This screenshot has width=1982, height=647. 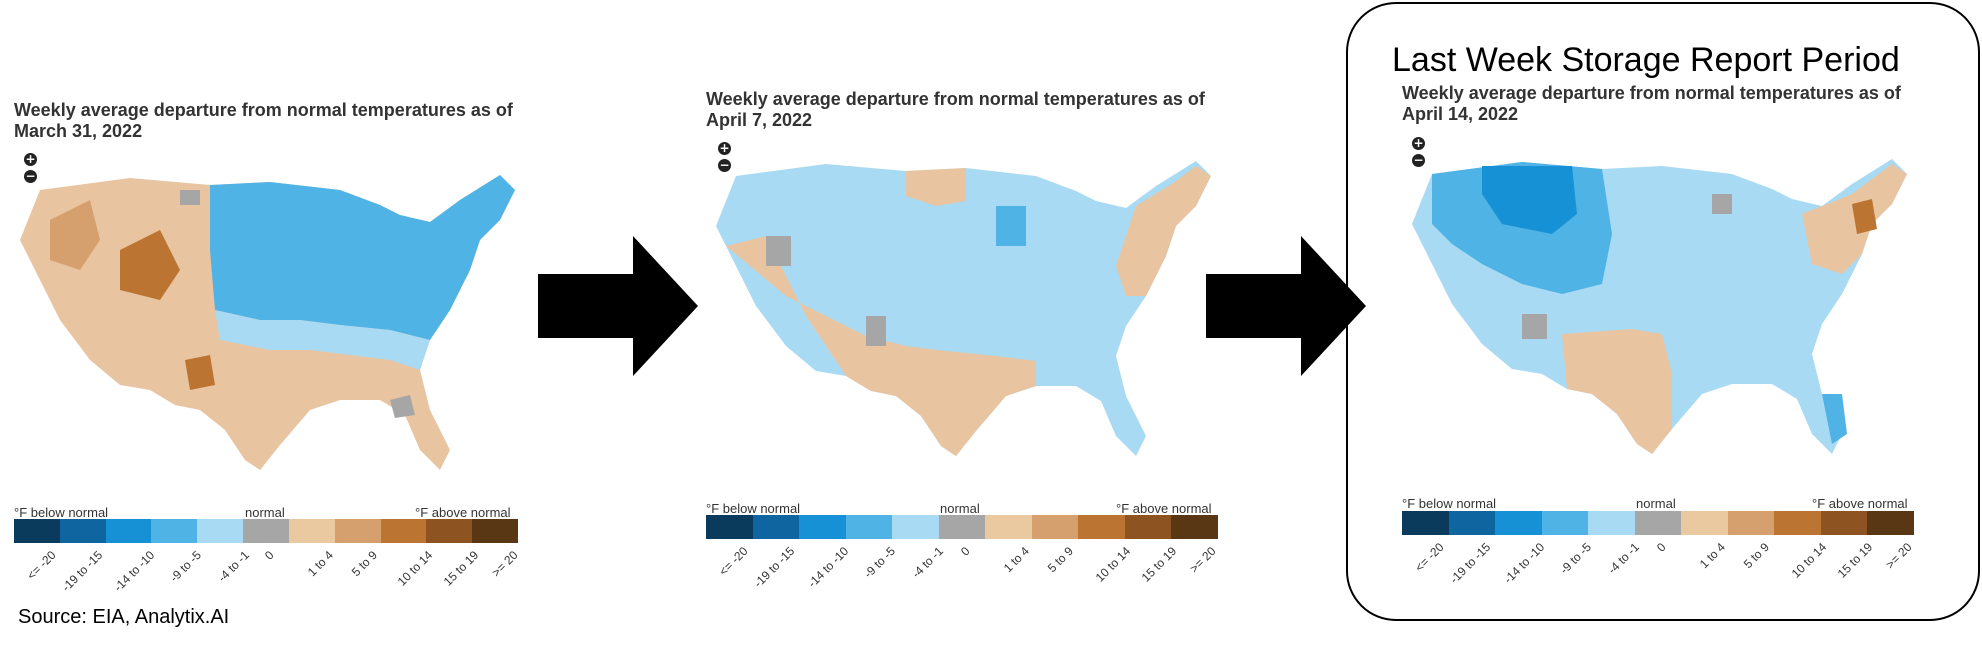 What do you see at coordinates (1163, 231) in the screenshot?
I see `warm-region-northeast` at bounding box center [1163, 231].